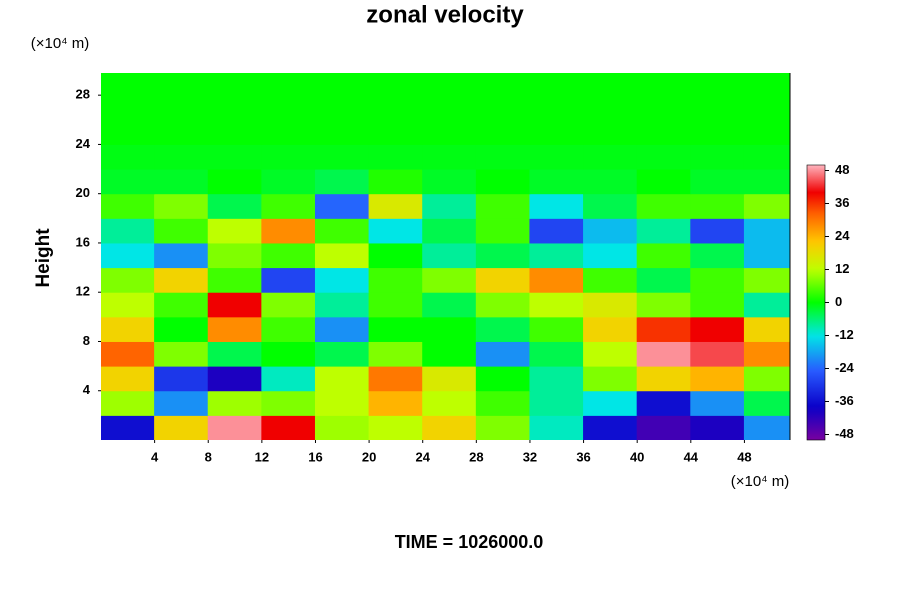 This screenshot has width=900, height=600. Describe the element at coordinates (262, 456) in the screenshot. I see `x-tick-label: 12` at that location.